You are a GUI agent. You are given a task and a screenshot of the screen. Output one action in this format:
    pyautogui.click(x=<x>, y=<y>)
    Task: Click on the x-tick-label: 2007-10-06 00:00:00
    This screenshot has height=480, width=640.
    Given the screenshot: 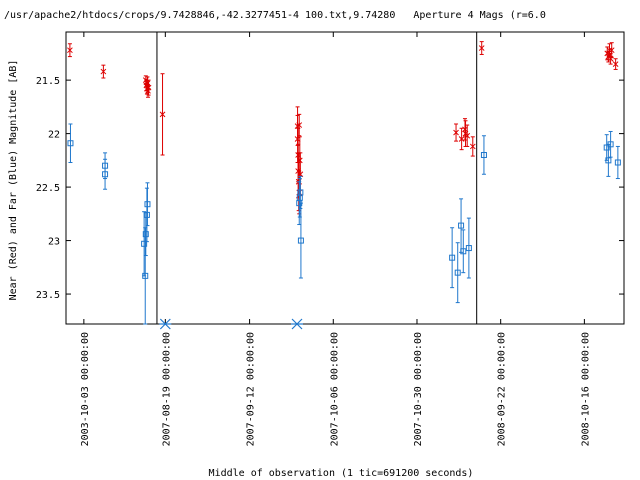 What is the action you would take?
    pyautogui.click(x=334, y=389)
    